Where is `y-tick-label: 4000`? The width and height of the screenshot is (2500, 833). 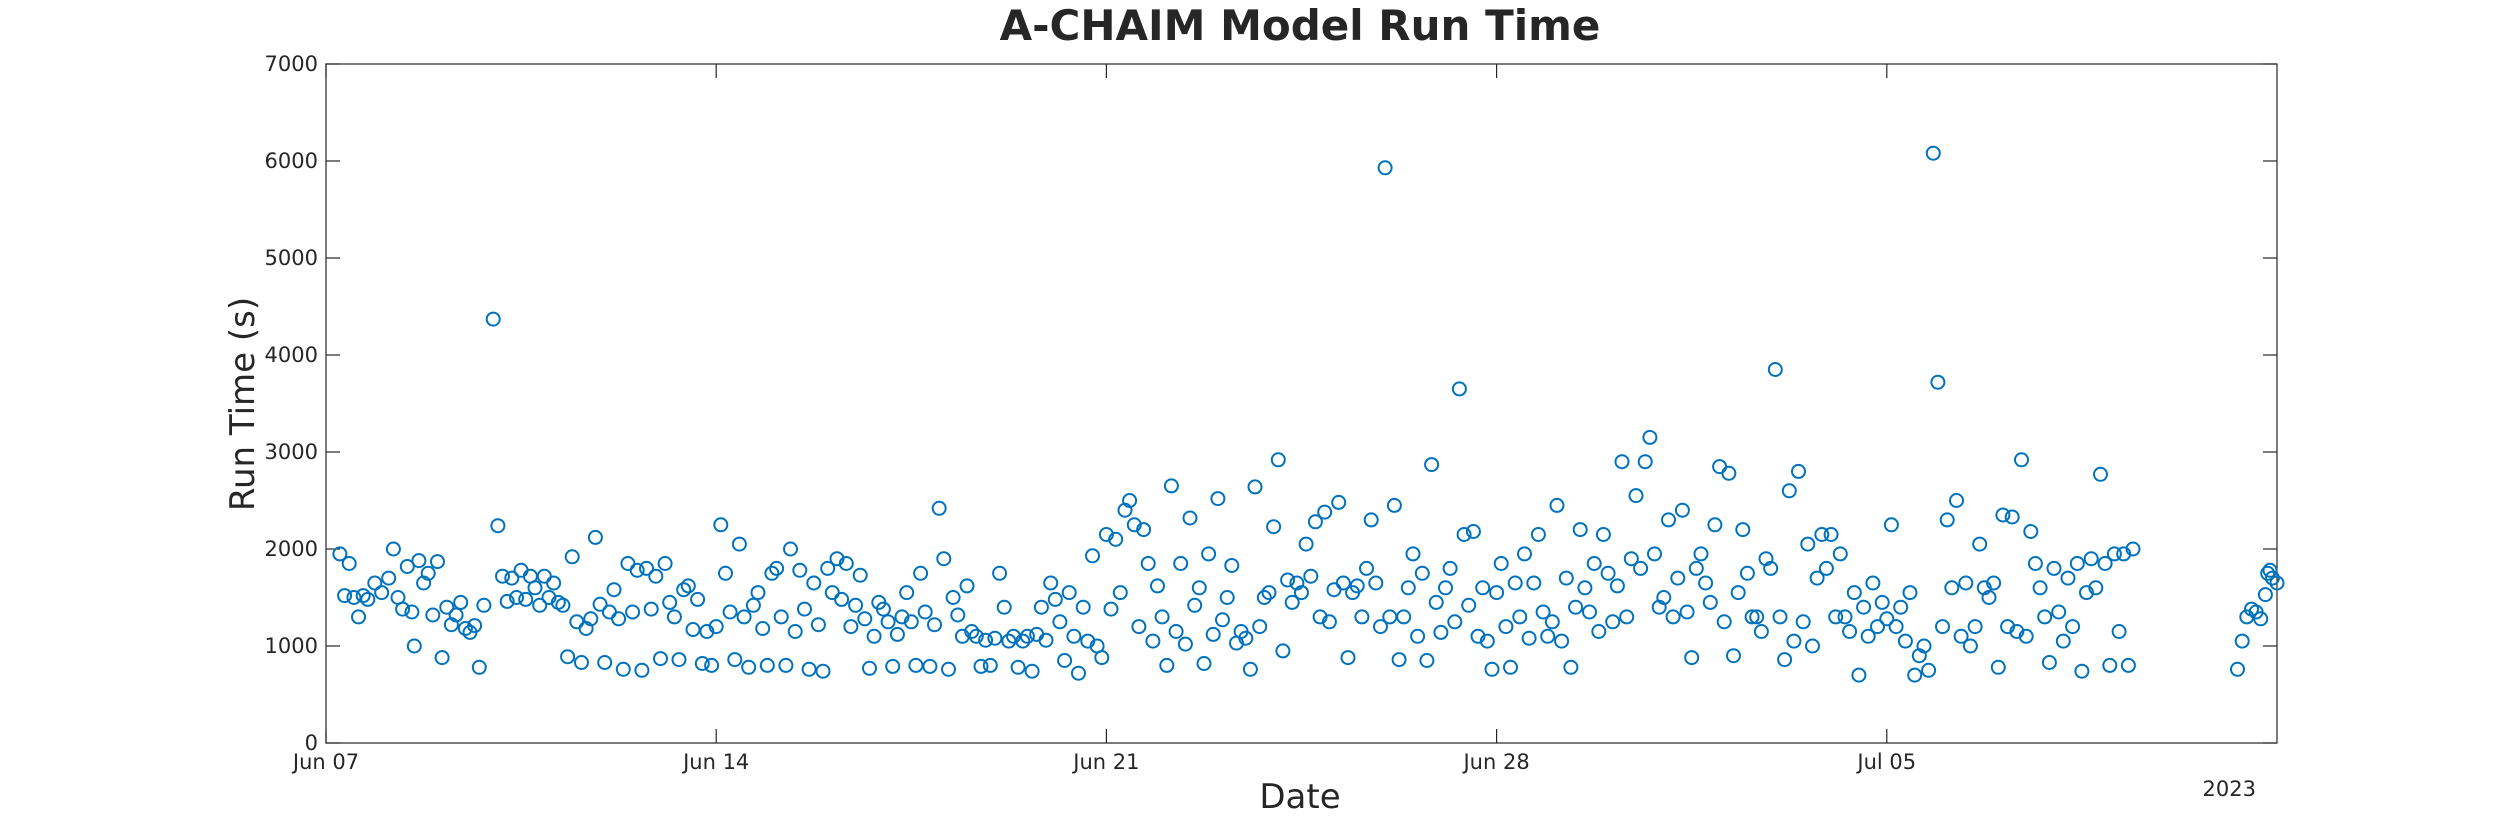 y-tick-label: 4000 is located at coordinates (291, 355).